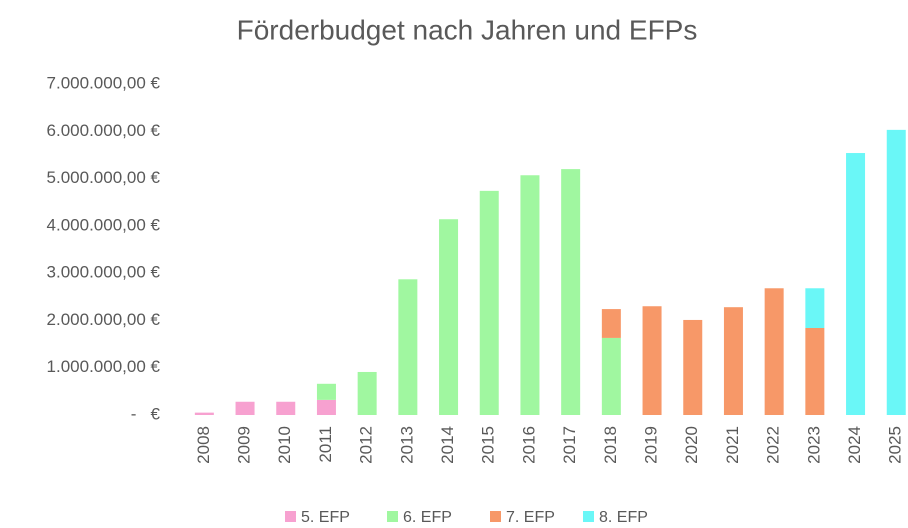 The height and width of the screenshot is (528, 908). Describe the element at coordinates (146, 413) in the screenshot. I see `y-tick-label: - €` at that location.